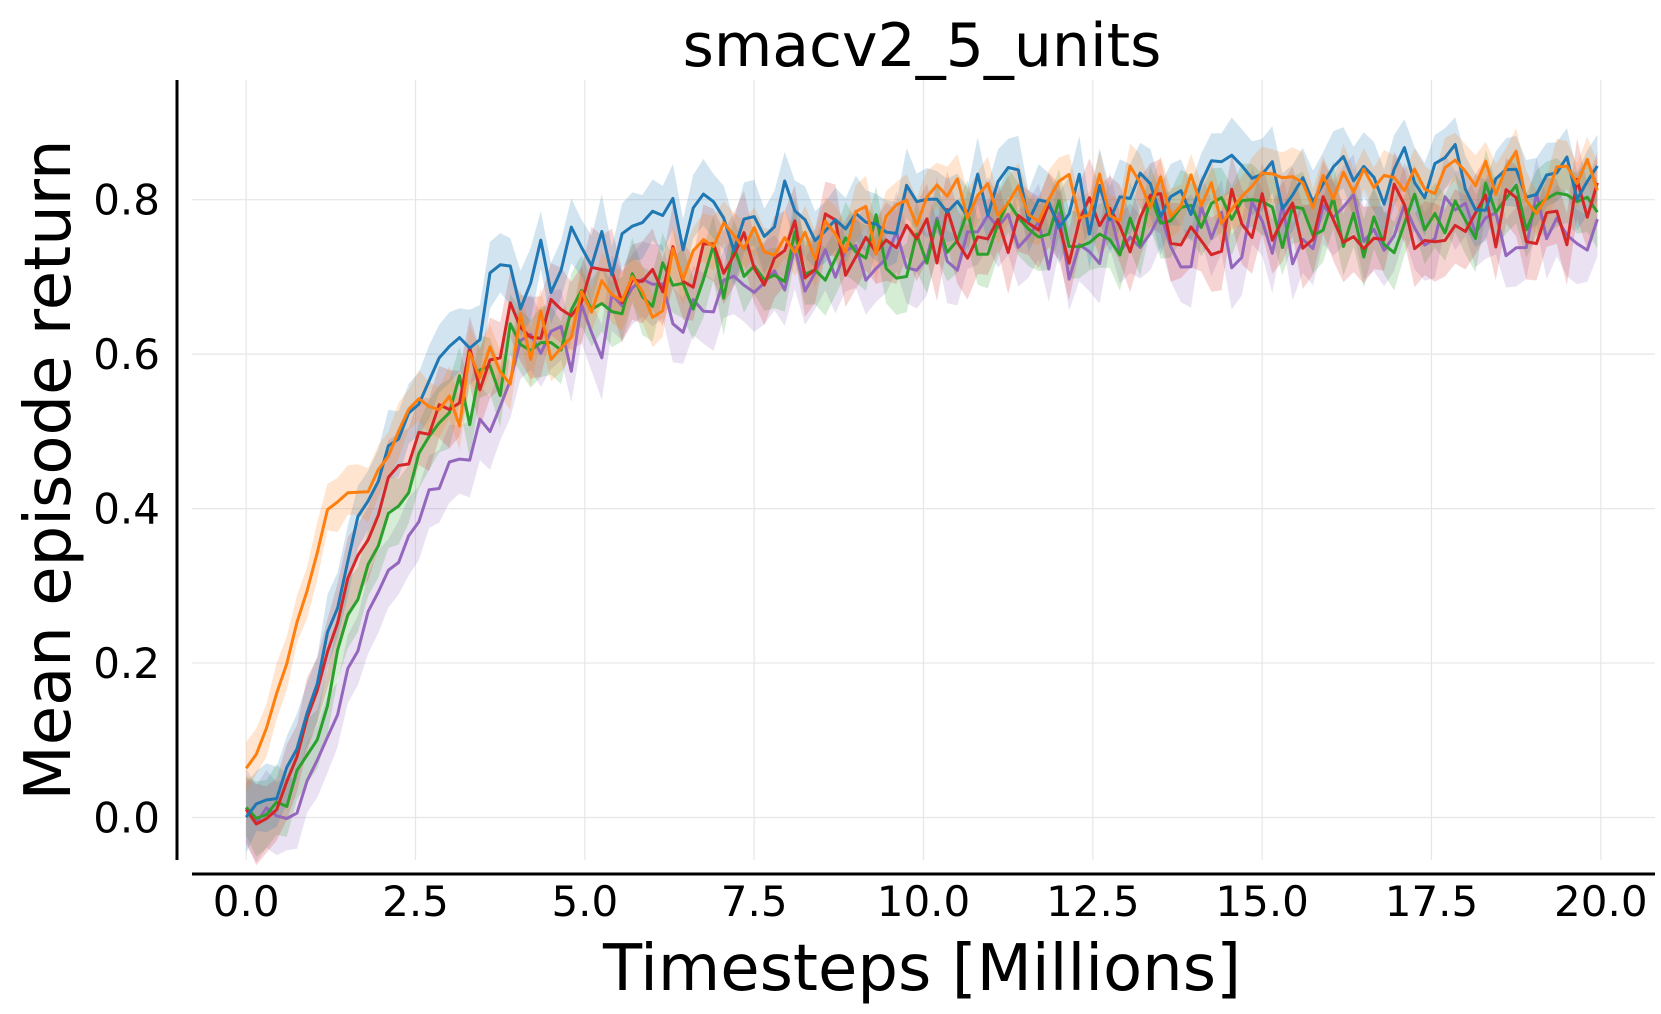  I want to click on x-tick-label: 5.0, so click(584, 901).